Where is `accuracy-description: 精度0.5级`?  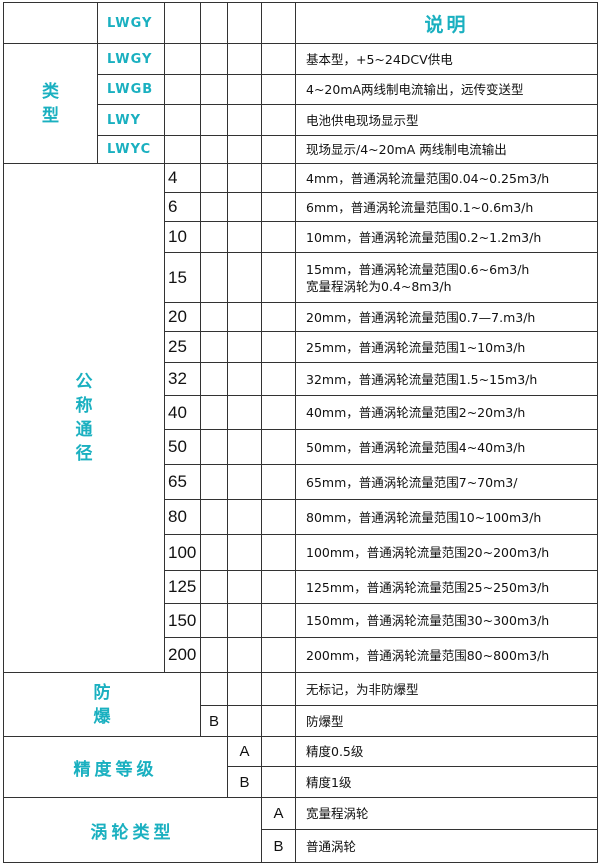 accuracy-description: 精度0.5级 is located at coordinates (446, 751).